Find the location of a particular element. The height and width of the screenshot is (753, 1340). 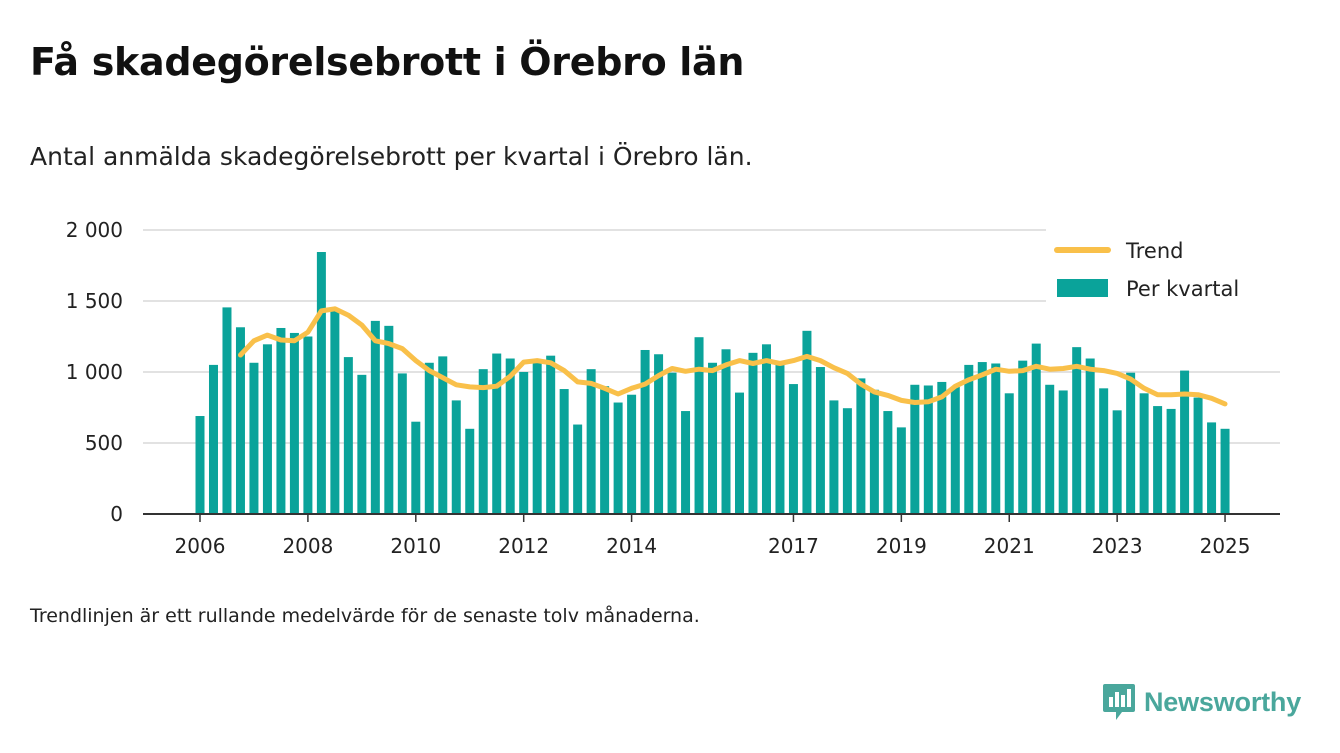

y-tick-label: 500 is located at coordinates (104, 443).